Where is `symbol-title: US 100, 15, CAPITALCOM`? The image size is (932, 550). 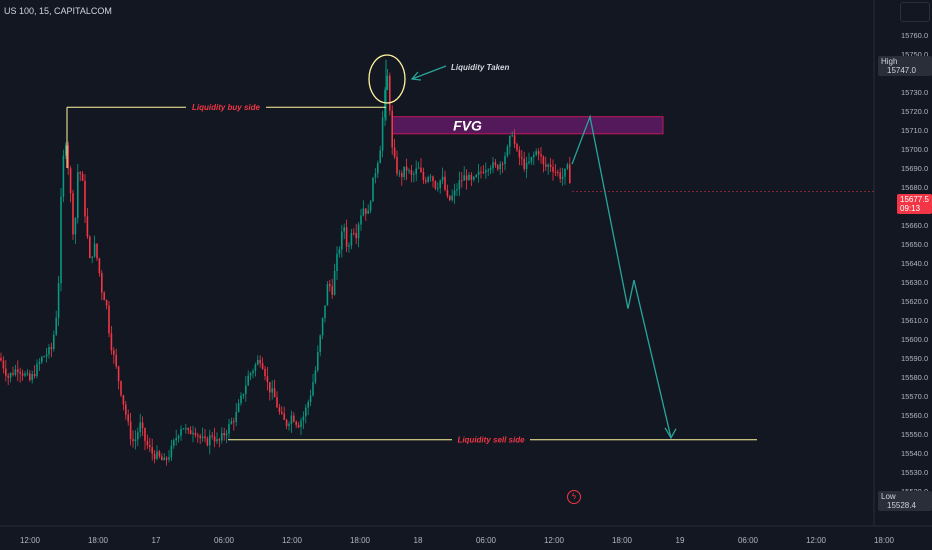
symbol-title: US 100, 15, CAPITALCOM is located at coordinates (58, 11).